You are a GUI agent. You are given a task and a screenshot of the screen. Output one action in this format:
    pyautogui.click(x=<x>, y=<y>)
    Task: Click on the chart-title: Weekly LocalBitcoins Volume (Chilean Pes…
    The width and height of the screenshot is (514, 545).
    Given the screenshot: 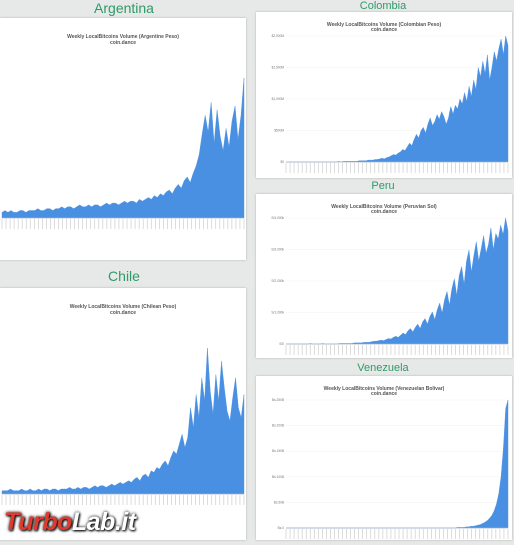 What is the action you would take?
    pyautogui.click(x=123, y=307)
    